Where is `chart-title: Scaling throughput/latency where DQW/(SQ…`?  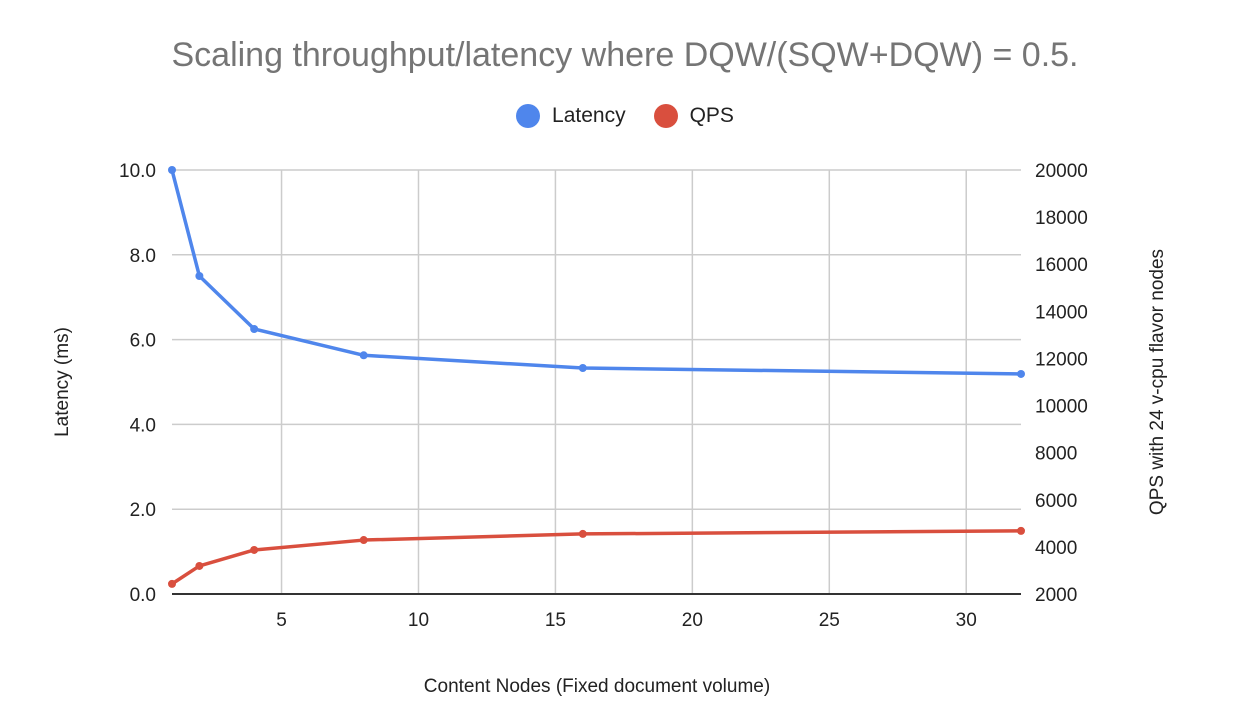 chart-title: Scaling throughput/latency where DQW/(SQ… is located at coordinates (625, 55).